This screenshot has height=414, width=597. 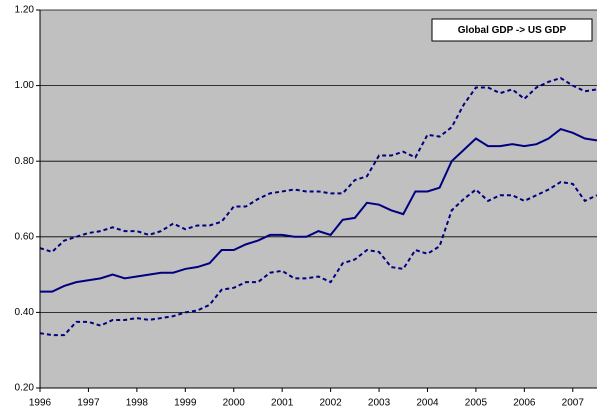 I want to click on chart-title: Global GDP -> US GDP, so click(x=512, y=30).